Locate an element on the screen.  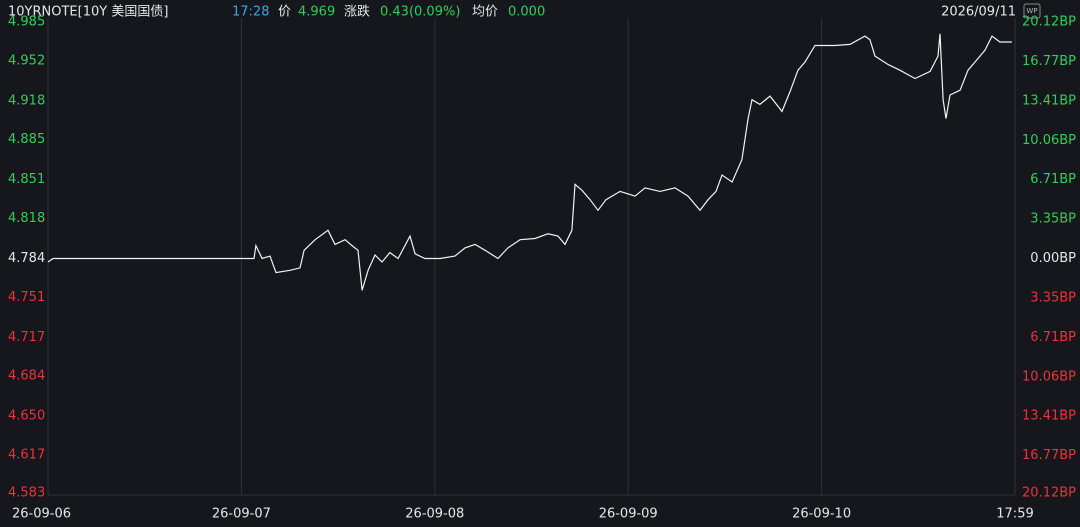
y-tick-label: 4.985 is located at coordinates (26, 22).